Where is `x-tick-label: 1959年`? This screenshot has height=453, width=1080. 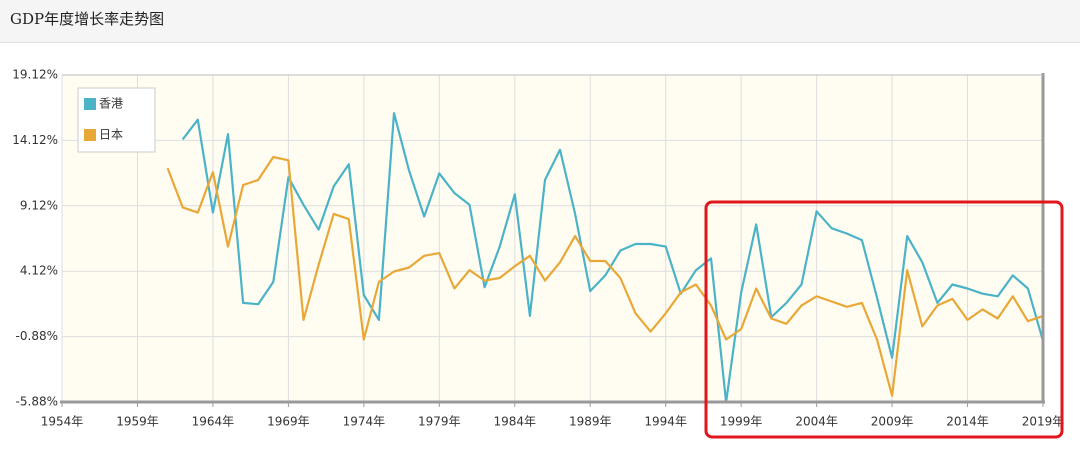 x-tick-label: 1959年 is located at coordinates (137, 422).